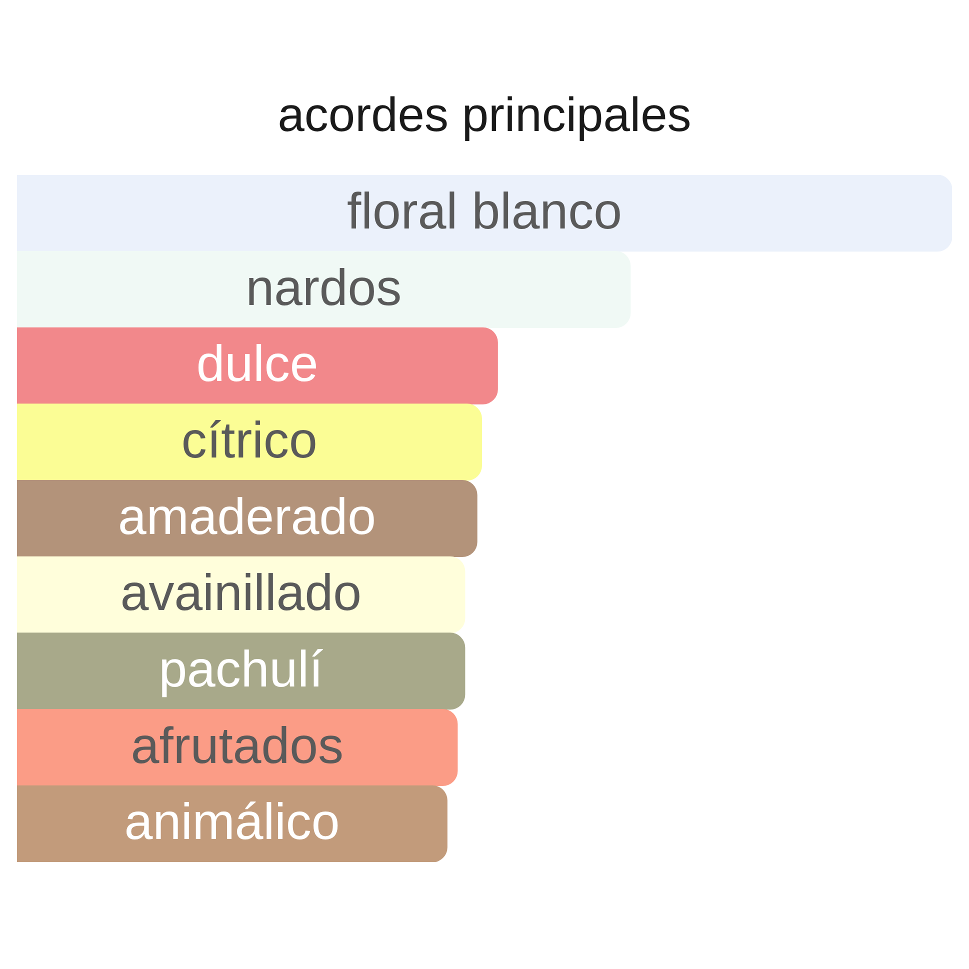 The height and width of the screenshot is (969, 969). I want to click on y-tick-label: avainillado, so click(241, 593).